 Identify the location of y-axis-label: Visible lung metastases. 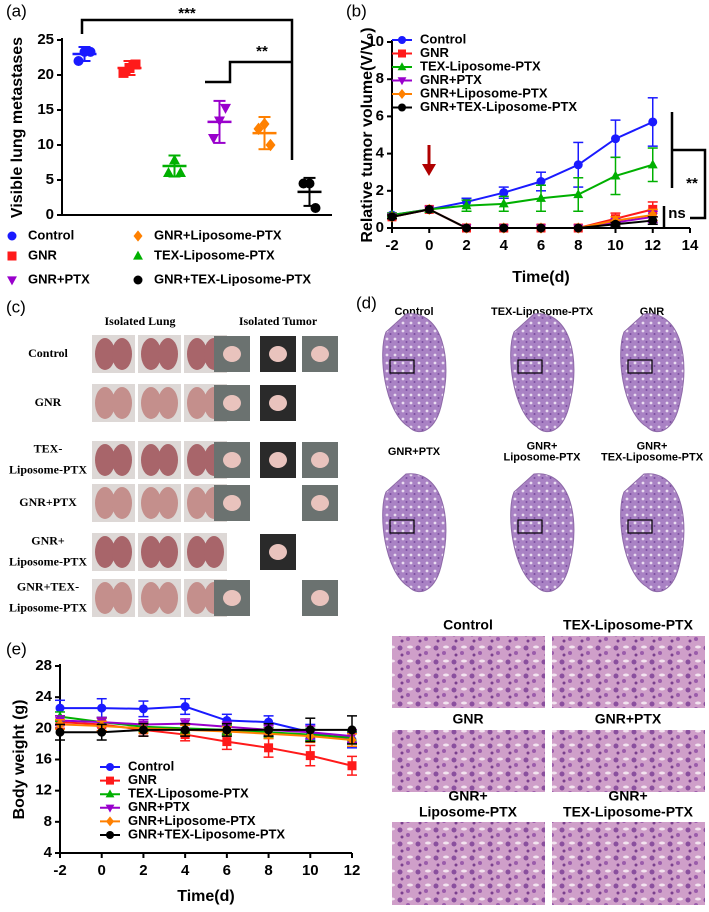
(17, 127).